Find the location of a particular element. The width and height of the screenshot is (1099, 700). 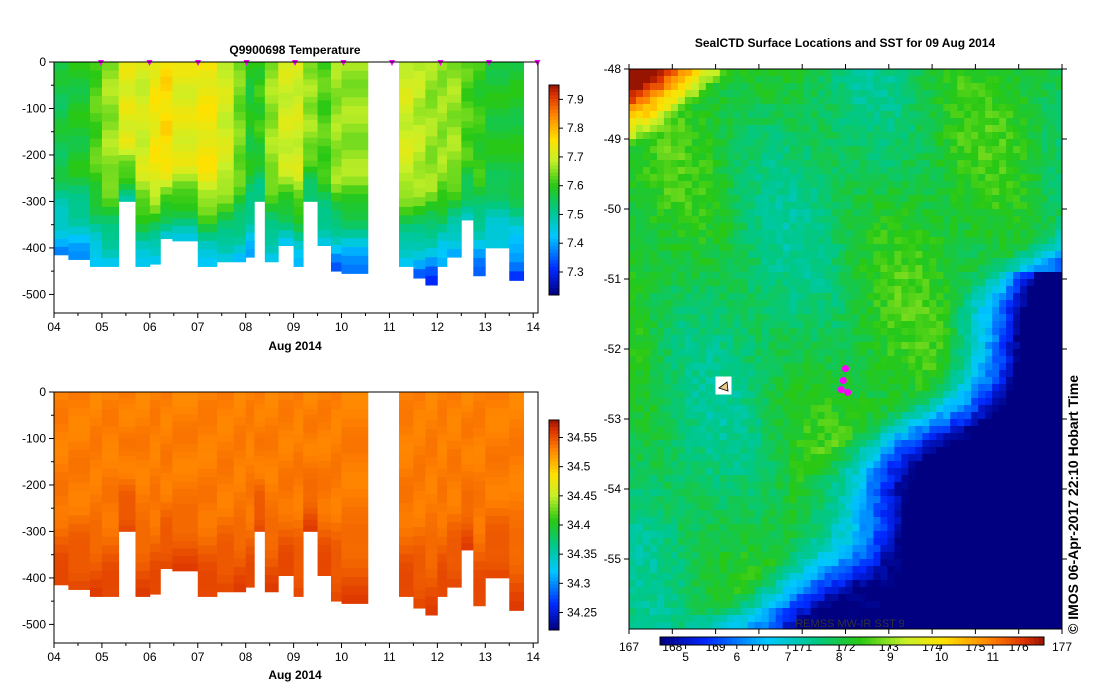

x-tick-label: 11 is located at coordinates (389, 327).